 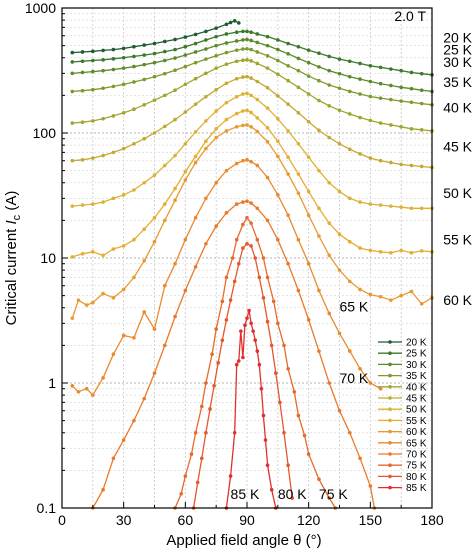 What do you see at coordinates (416, 443) in the screenshot?
I see `legend-label: 65 K` at bounding box center [416, 443].